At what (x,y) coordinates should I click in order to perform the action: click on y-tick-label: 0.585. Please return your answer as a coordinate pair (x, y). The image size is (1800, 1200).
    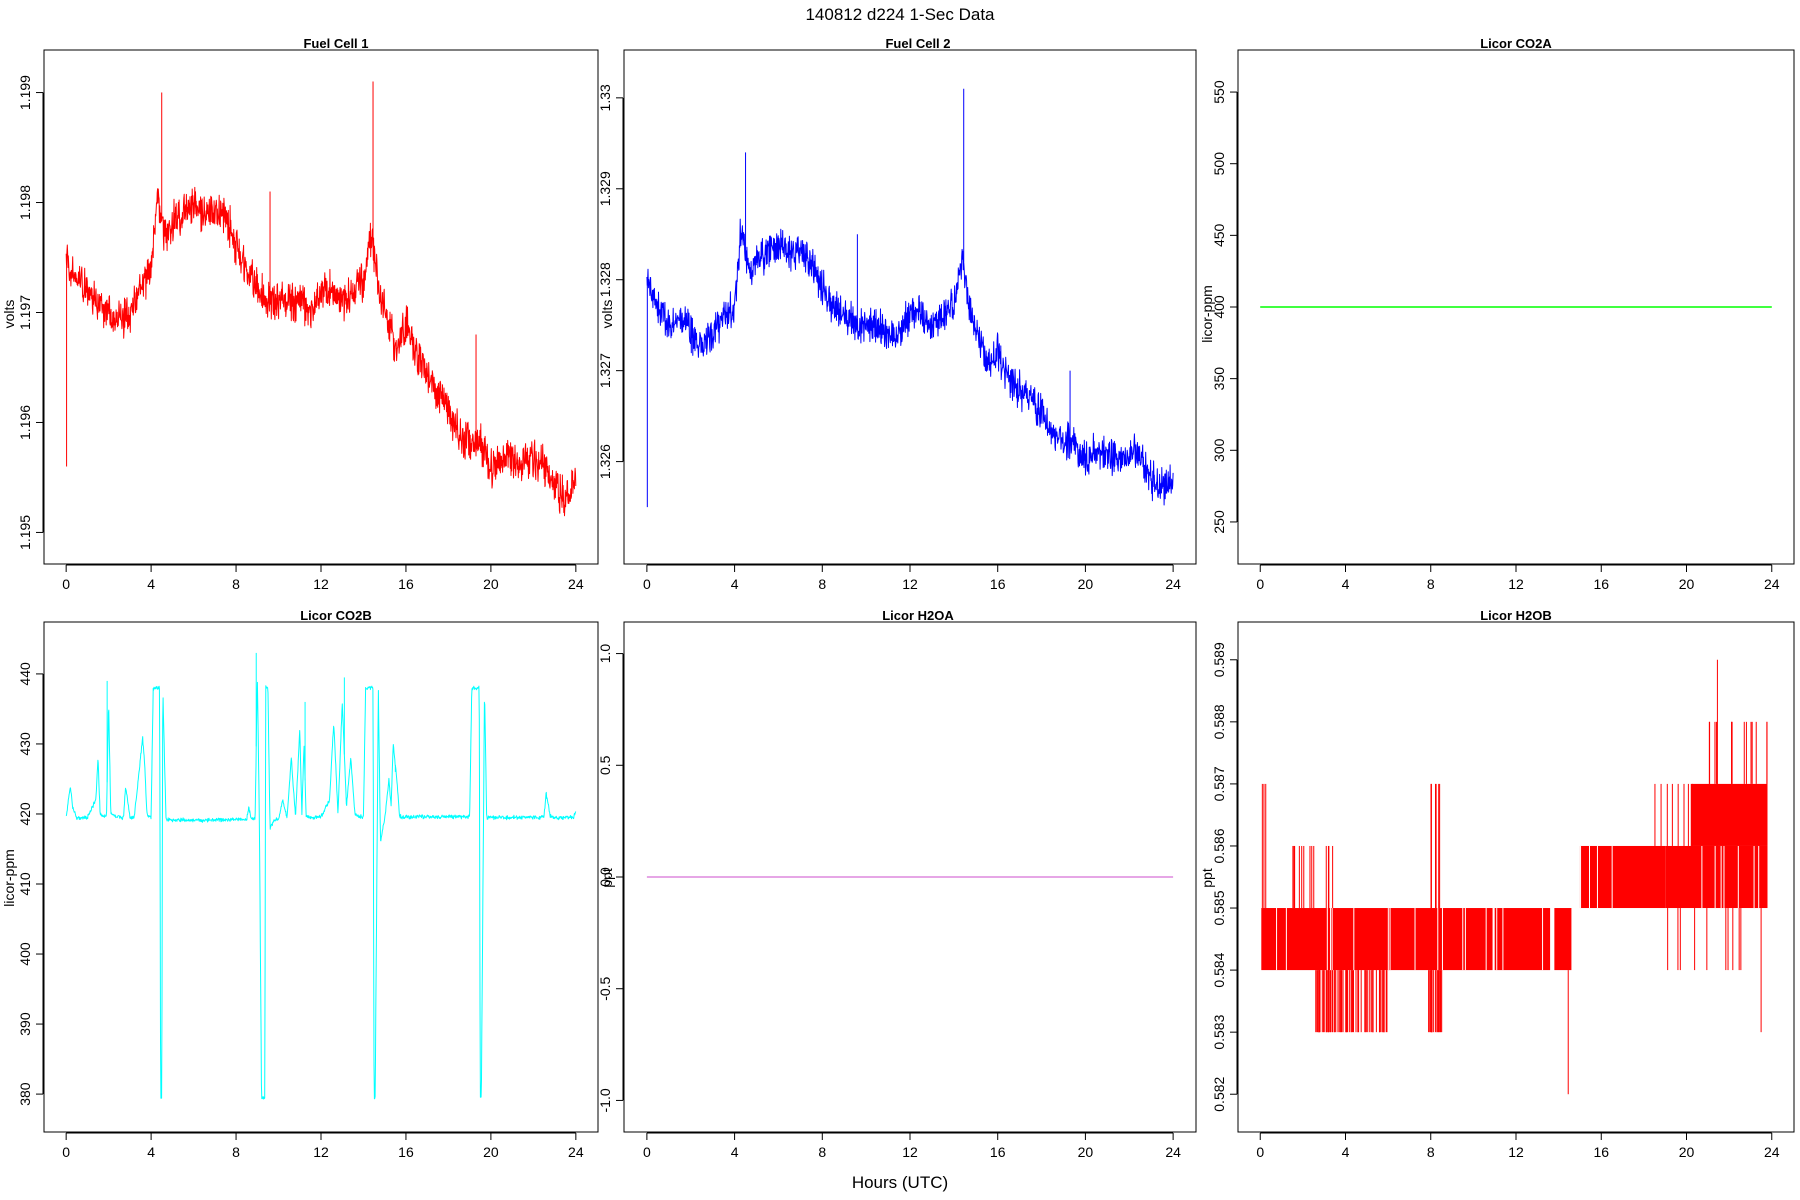
    Looking at the image, I should click on (1219, 907).